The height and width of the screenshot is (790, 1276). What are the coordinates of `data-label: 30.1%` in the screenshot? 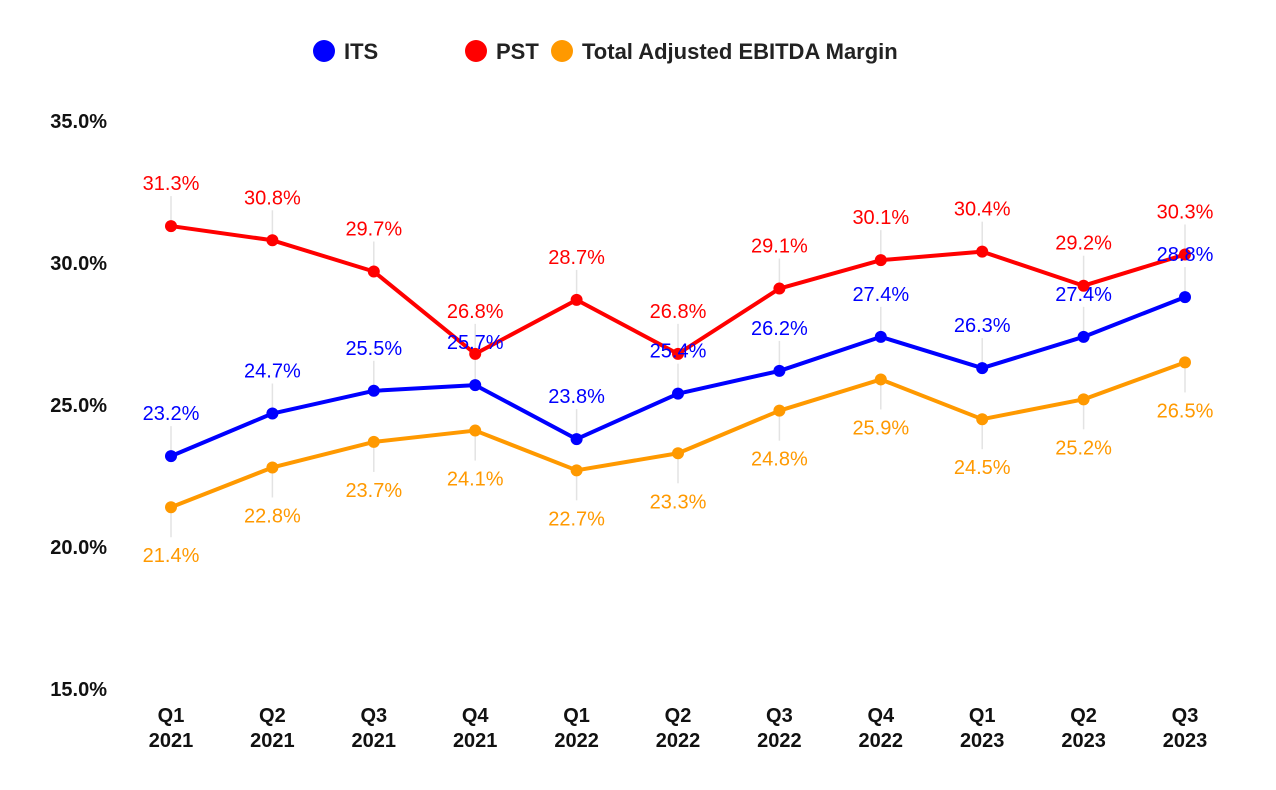 It's located at (880, 218).